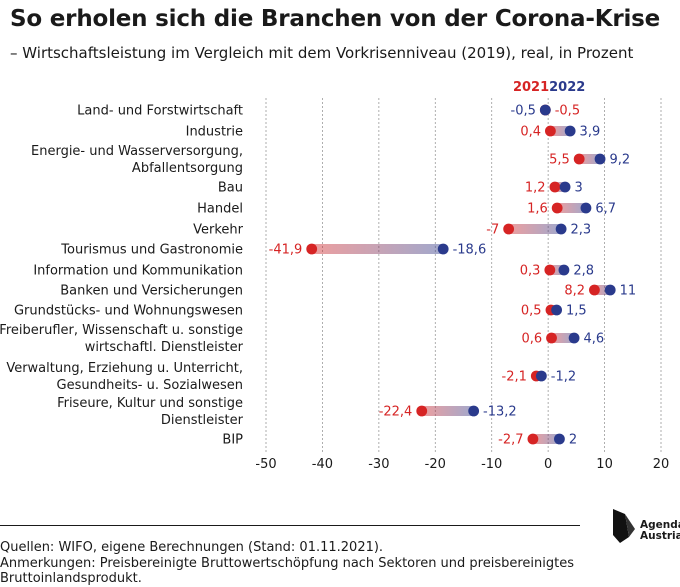 This screenshot has width=680, height=587. I want to click on category-label: Tourismus und Gastronomie, so click(151, 250).